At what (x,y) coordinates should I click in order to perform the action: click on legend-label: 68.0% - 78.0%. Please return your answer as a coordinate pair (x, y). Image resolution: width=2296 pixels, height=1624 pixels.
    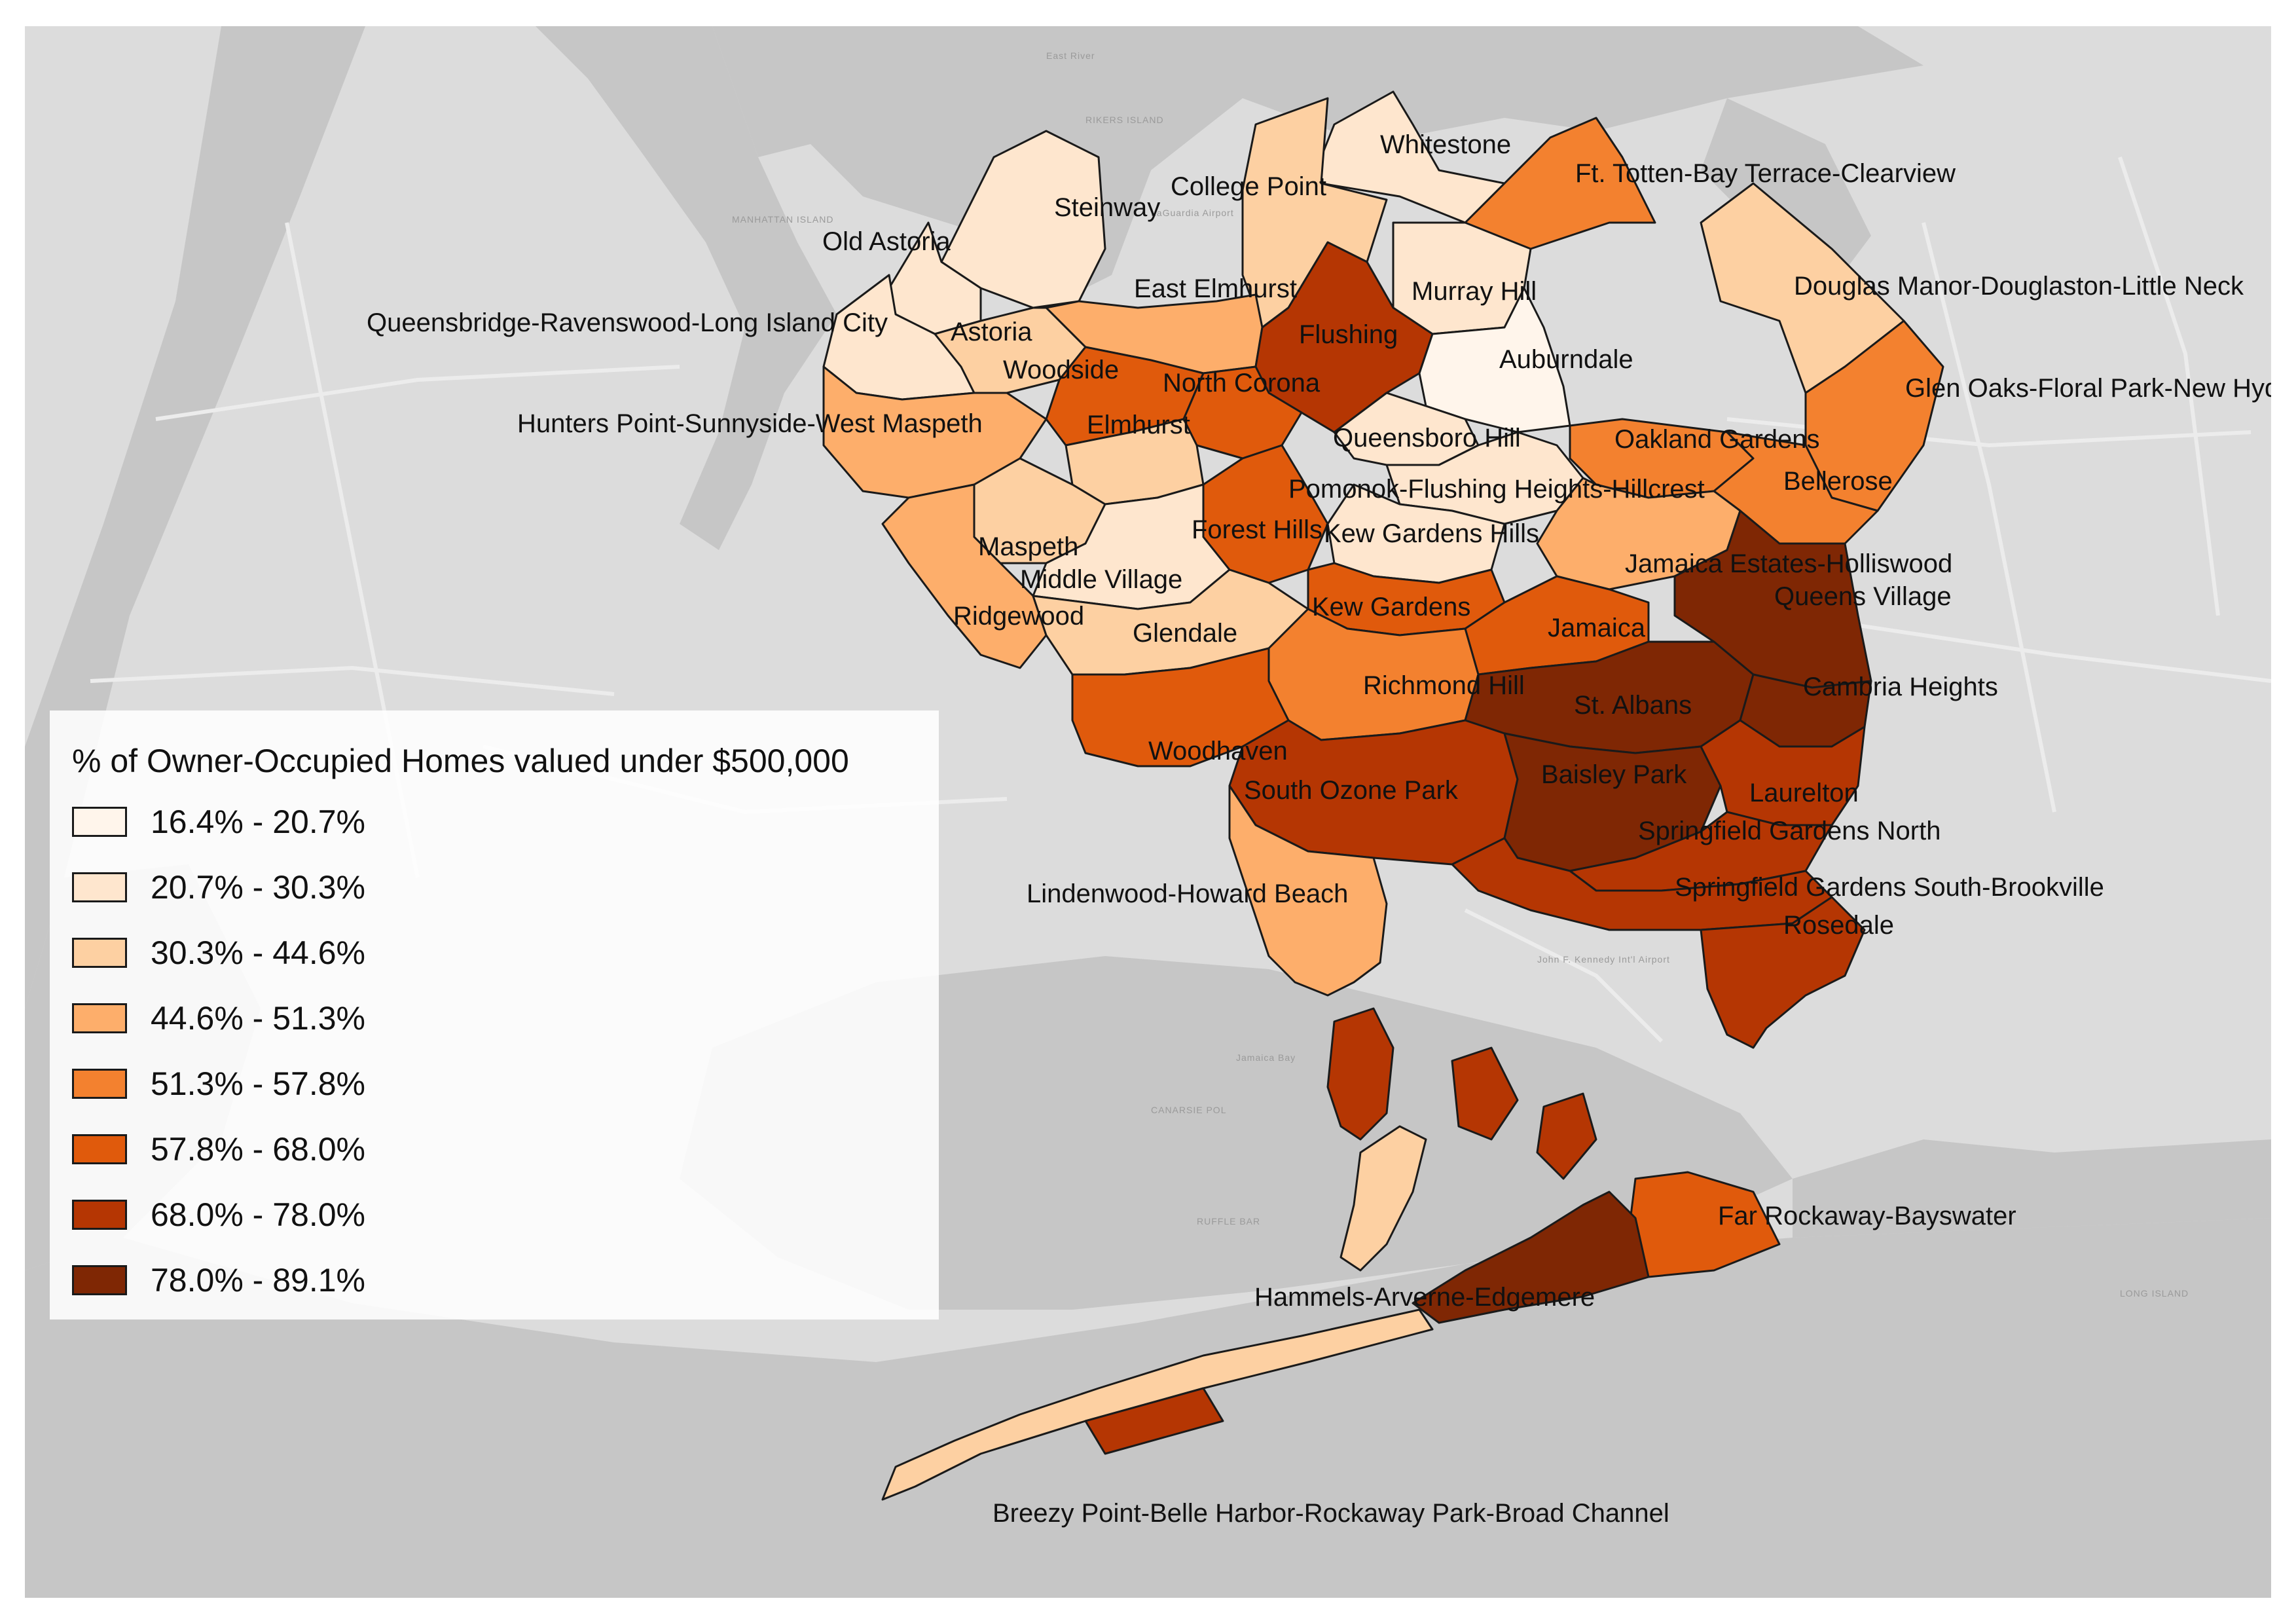
    Looking at the image, I should click on (258, 1214).